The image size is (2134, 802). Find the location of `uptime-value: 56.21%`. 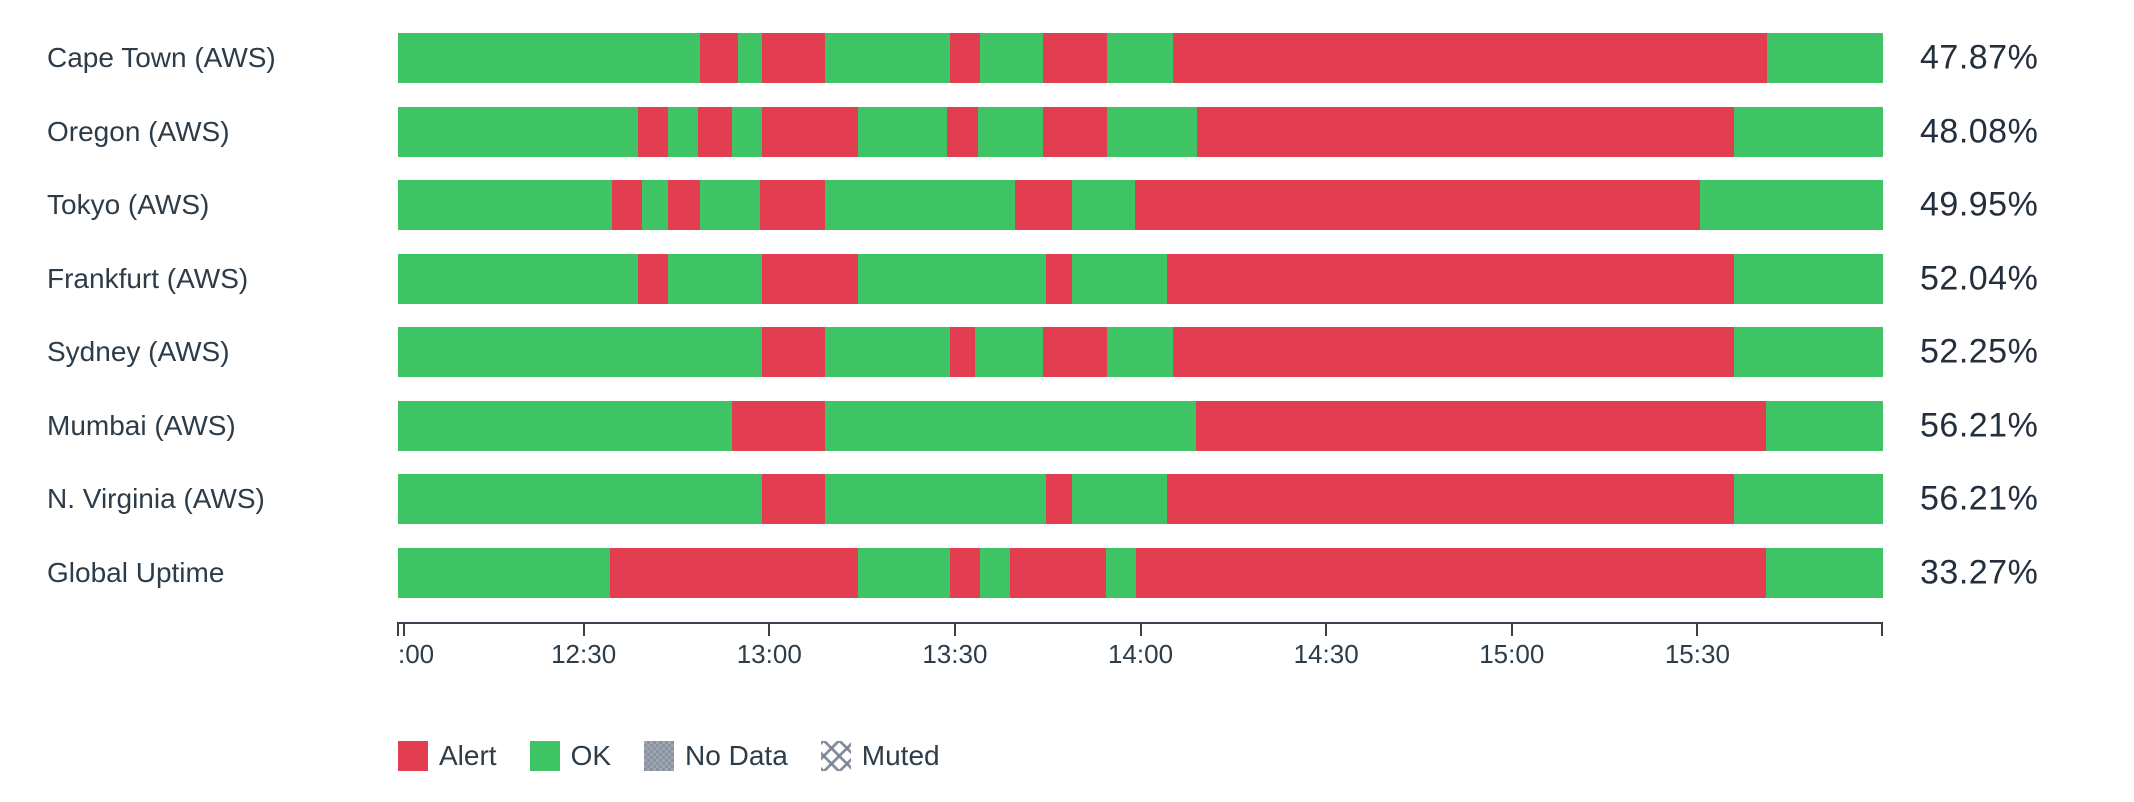

uptime-value: 56.21% is located at coordinates (1979, 425).